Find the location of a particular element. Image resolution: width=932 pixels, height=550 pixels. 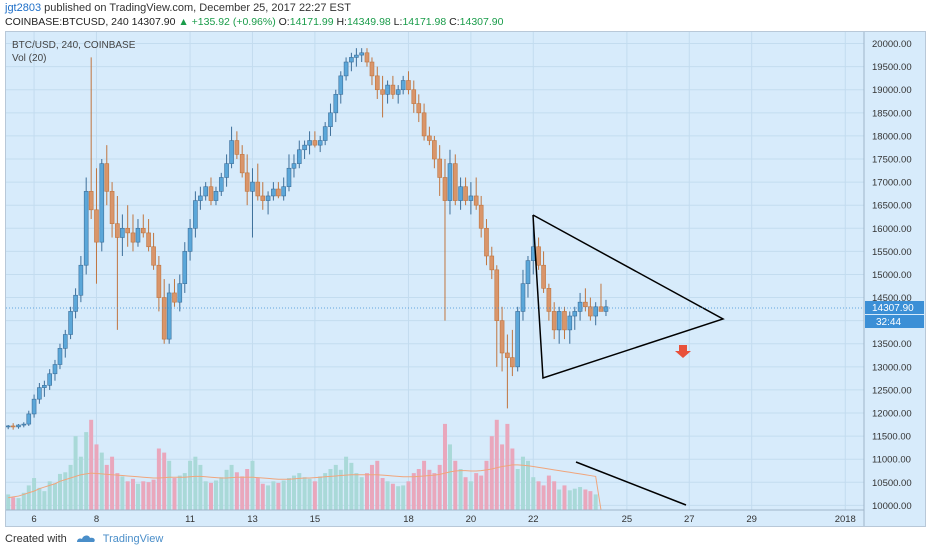

time-tick-label: 2018 is located at coordinates (845, 519).